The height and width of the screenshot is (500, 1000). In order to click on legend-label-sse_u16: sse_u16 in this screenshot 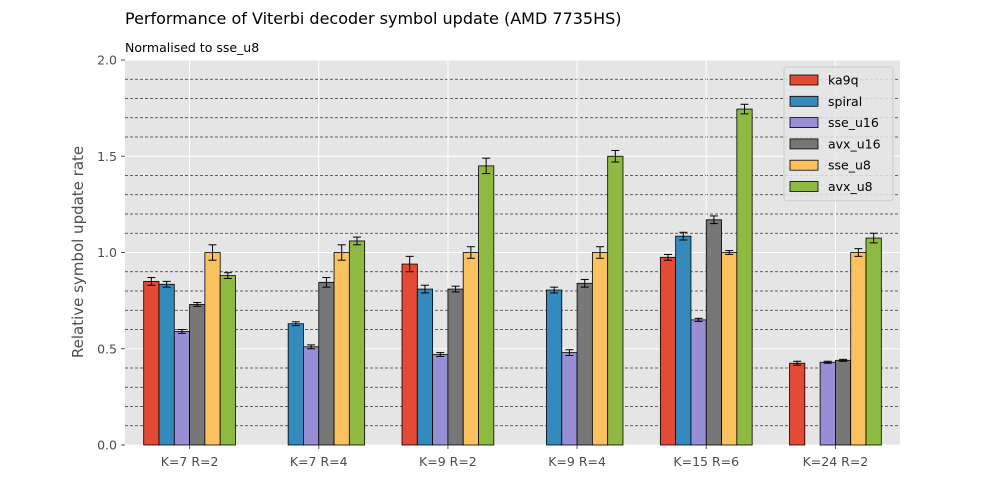, I will do `click(853, 122)`.